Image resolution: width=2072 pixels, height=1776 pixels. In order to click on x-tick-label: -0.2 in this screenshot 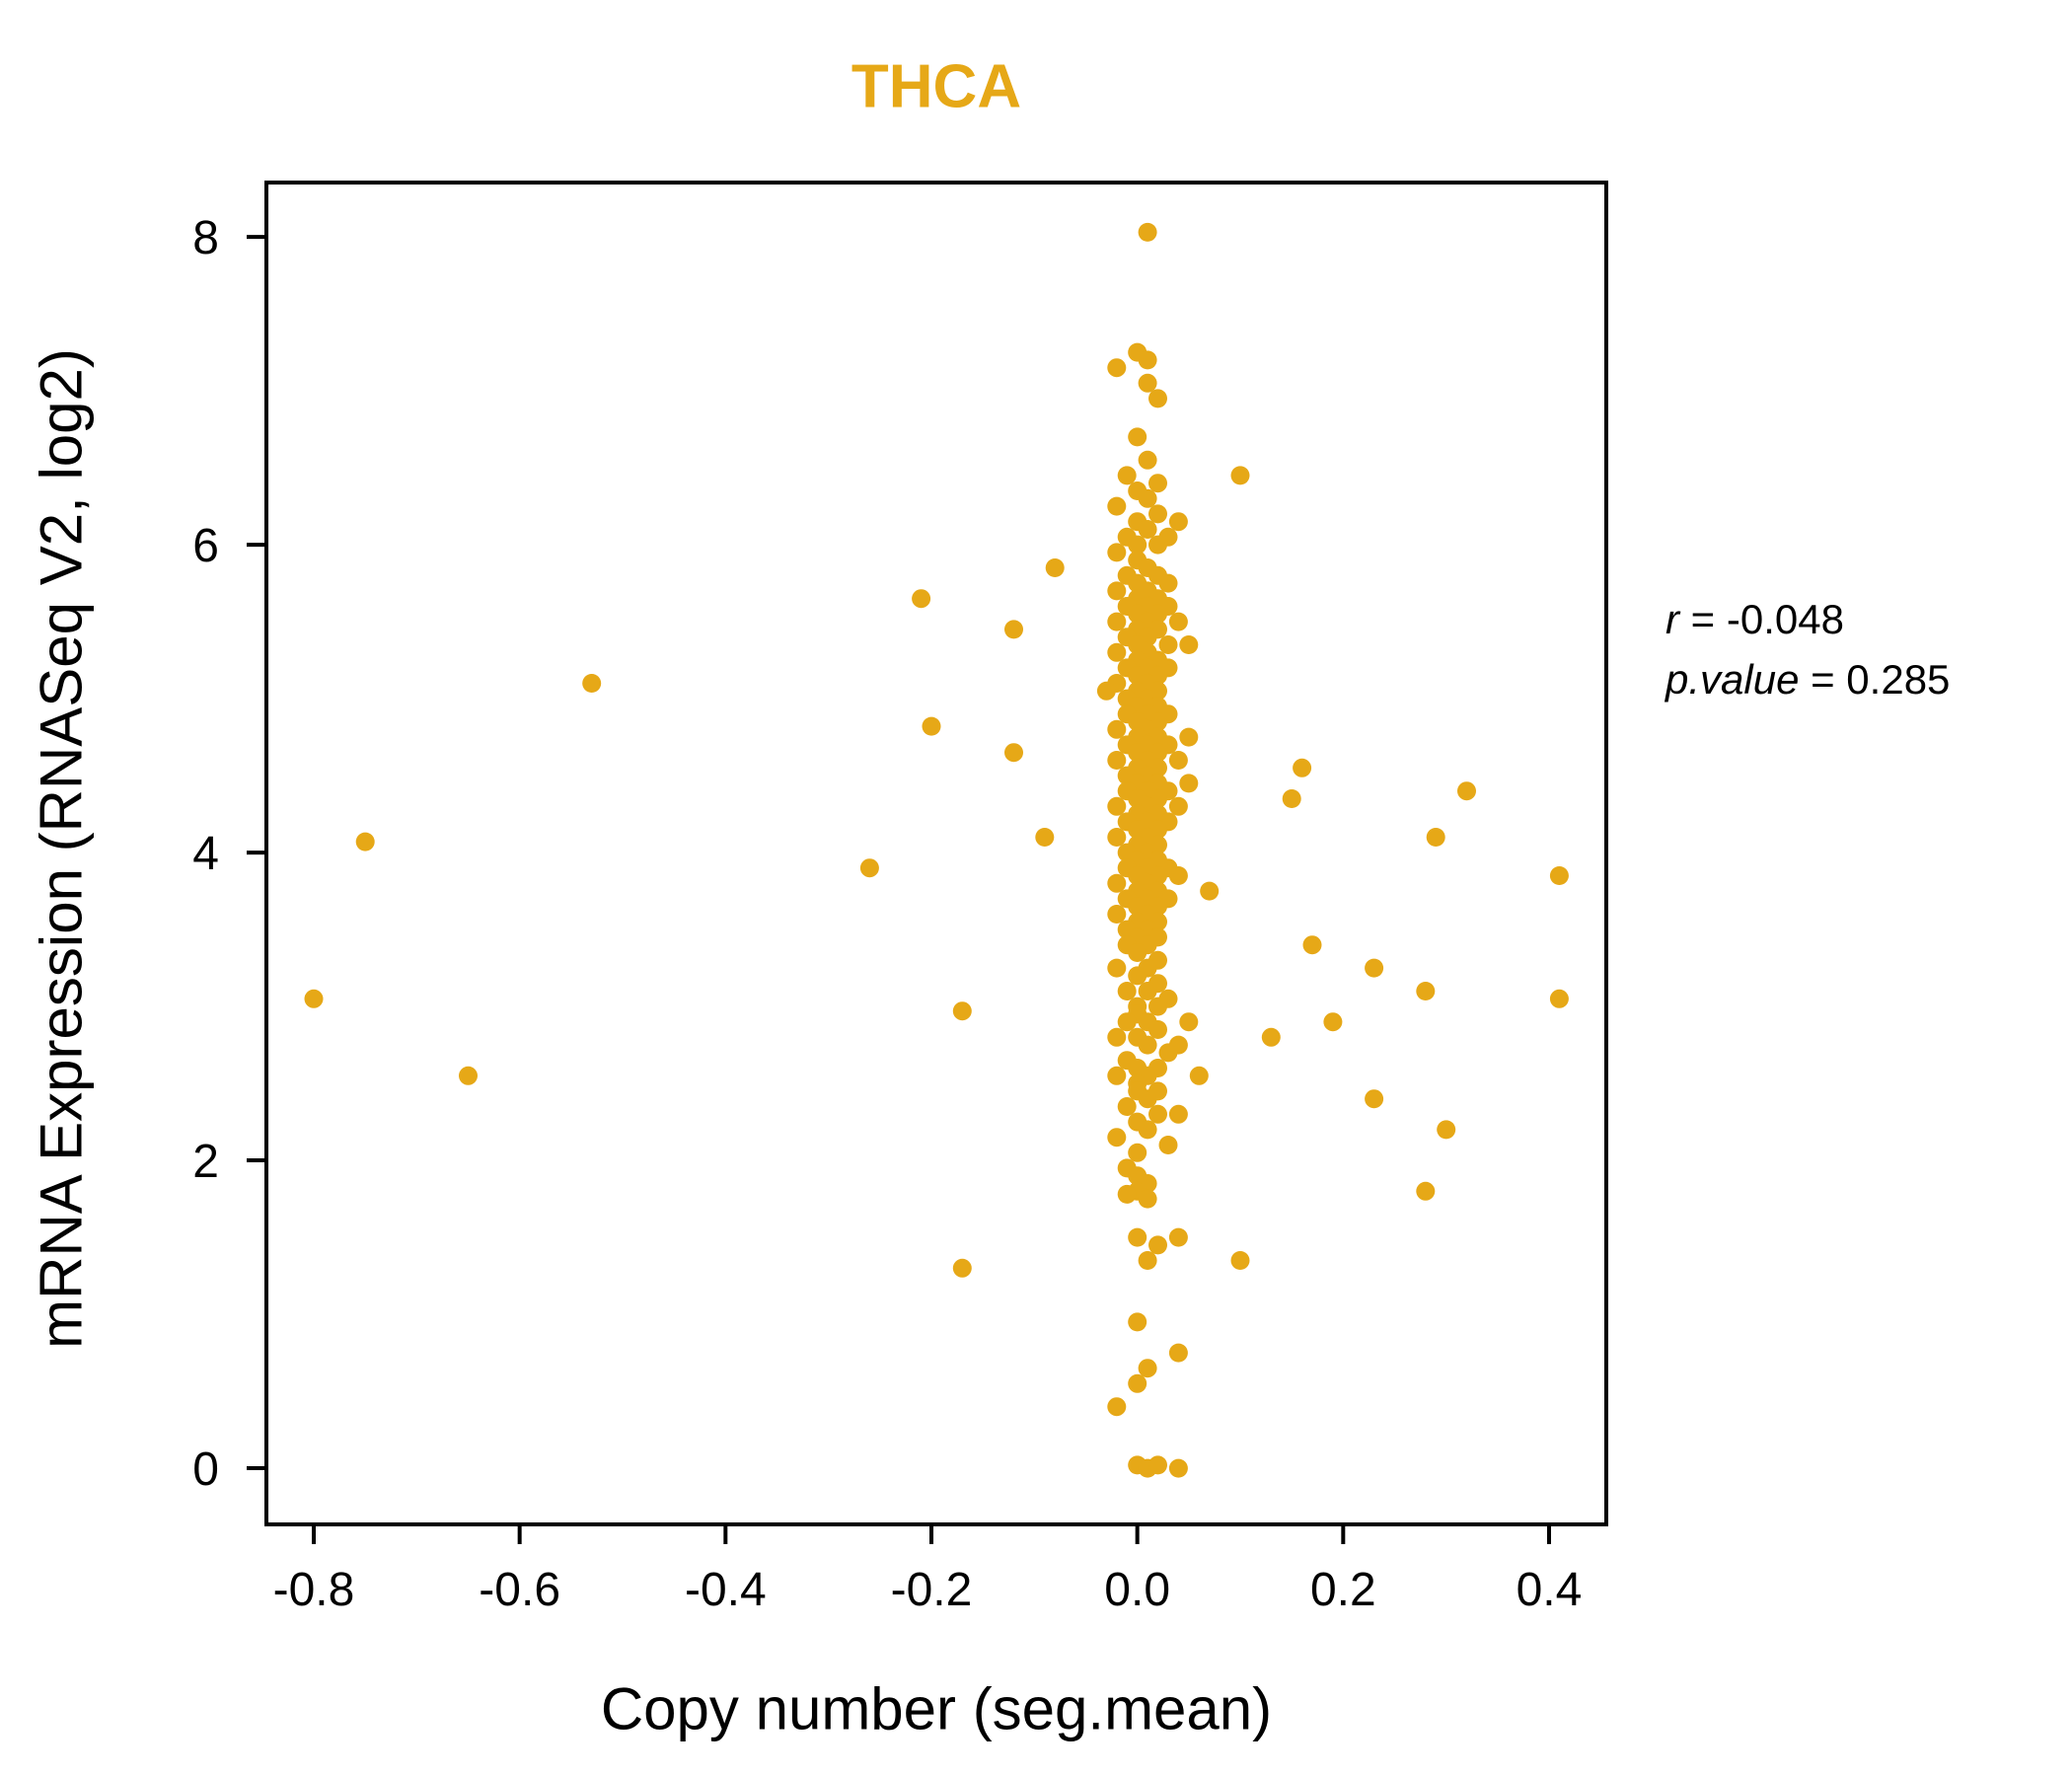, I will do `click(932, 1590)`.